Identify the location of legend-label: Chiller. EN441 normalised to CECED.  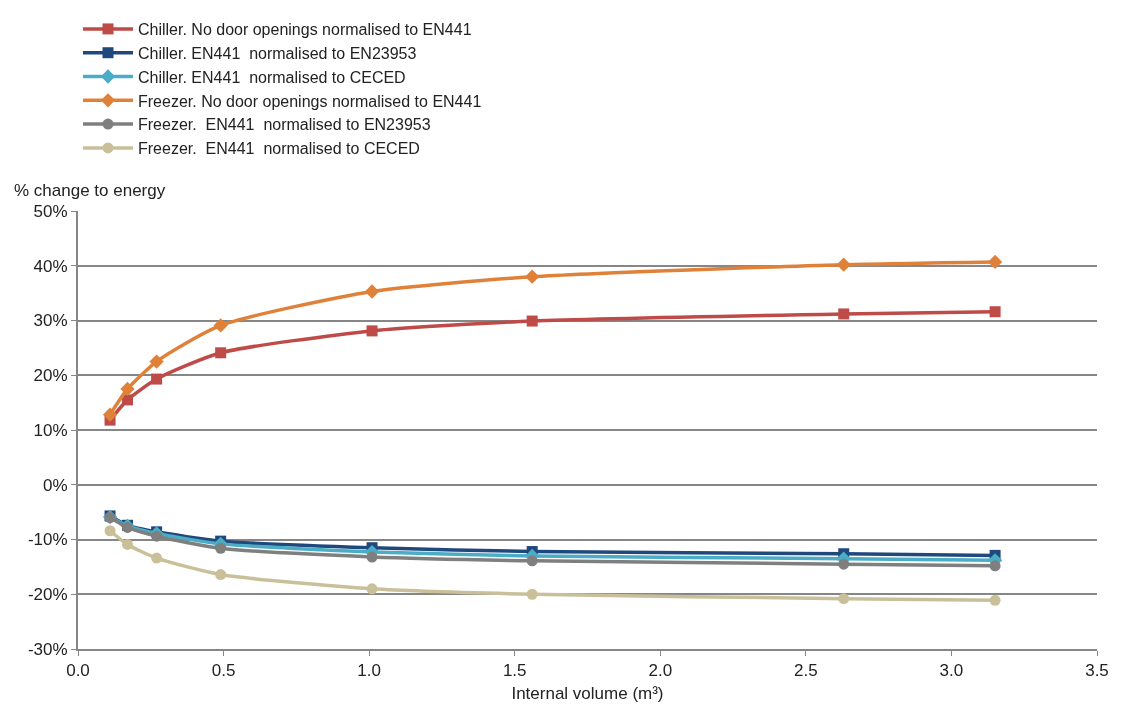
(272, 77).